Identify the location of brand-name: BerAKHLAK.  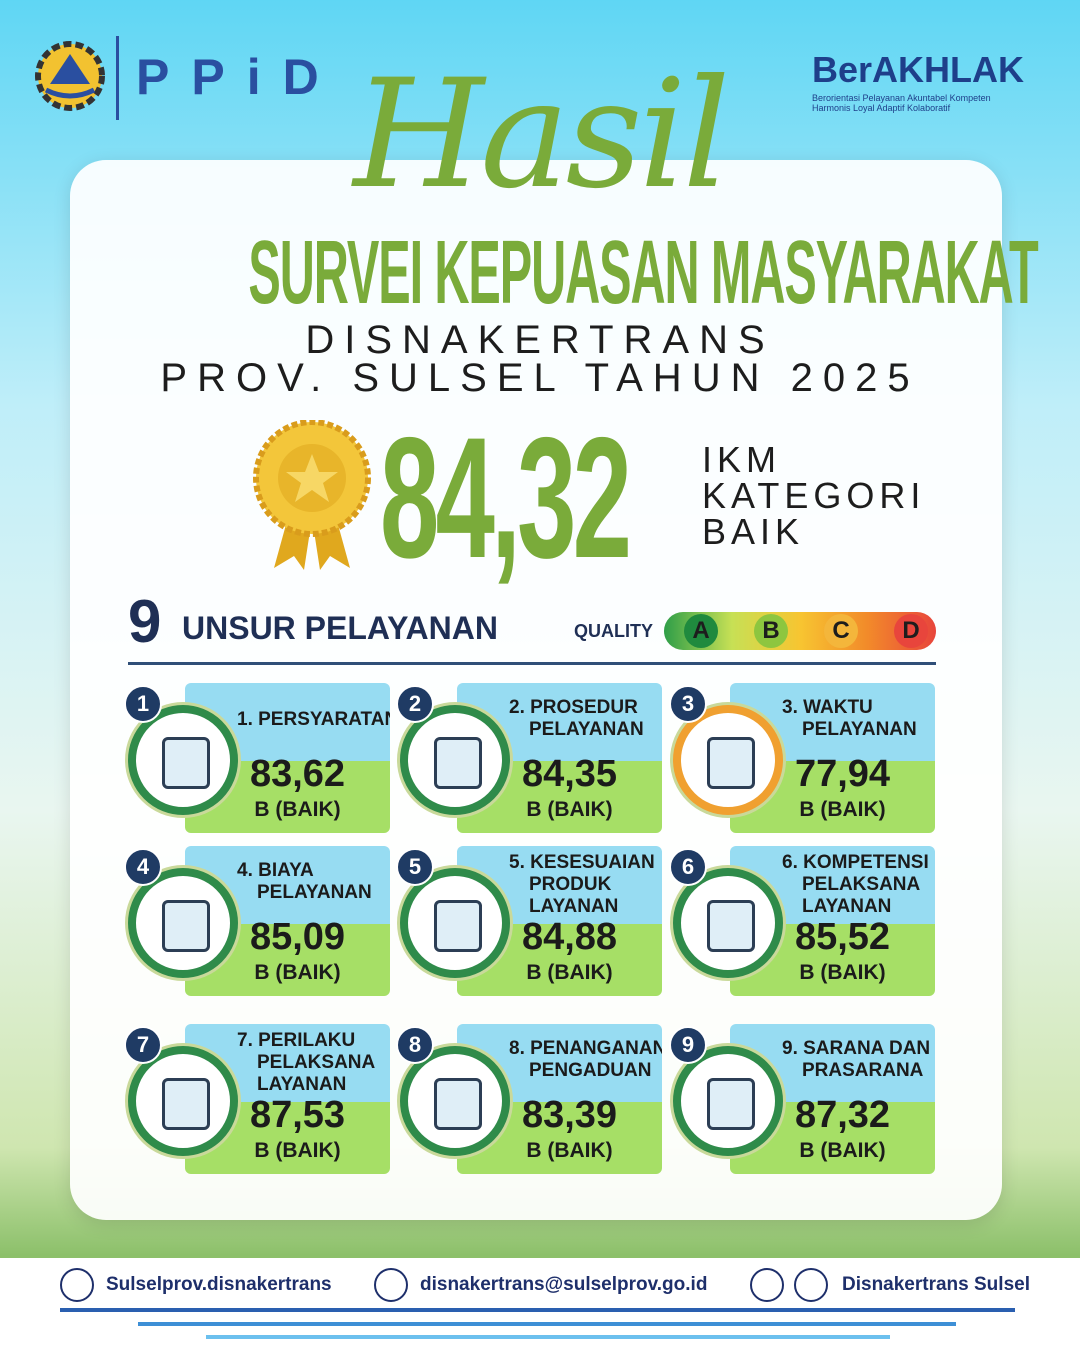
(918, 69).